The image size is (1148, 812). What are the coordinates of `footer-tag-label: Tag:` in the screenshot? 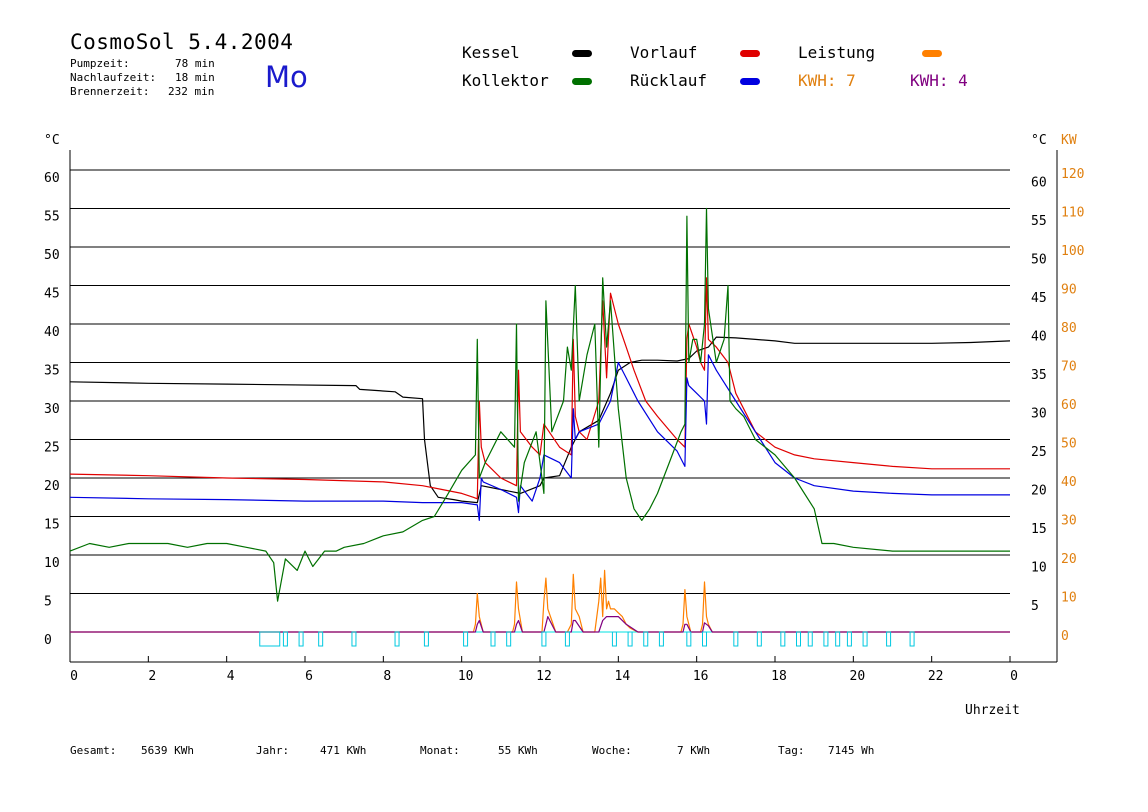 It's located at (791, 750).